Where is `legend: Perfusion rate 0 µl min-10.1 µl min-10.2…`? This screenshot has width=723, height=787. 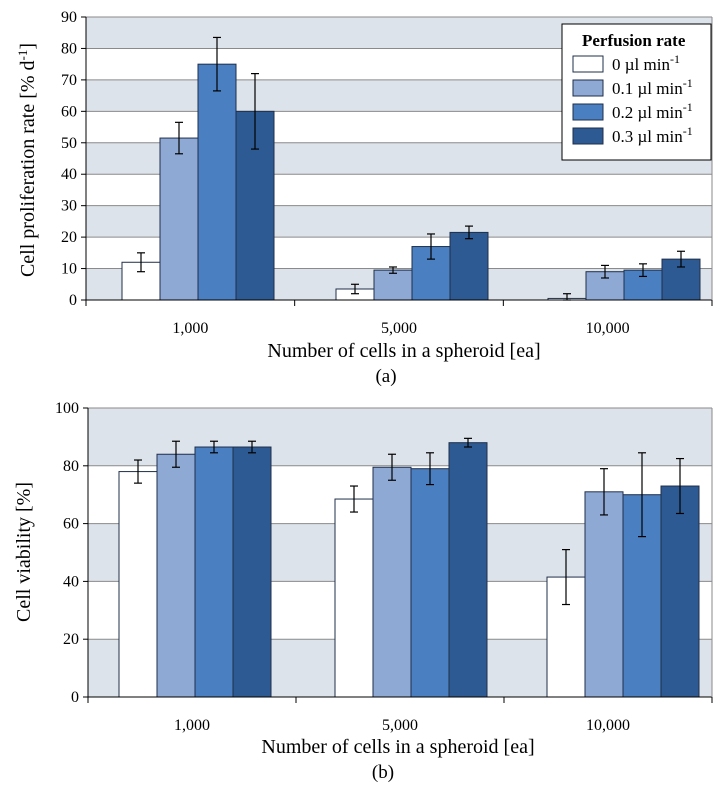
legend: Perfusion rate 0 µl min-10.1 µl min-10.2… is located at coordinates (636, 92).